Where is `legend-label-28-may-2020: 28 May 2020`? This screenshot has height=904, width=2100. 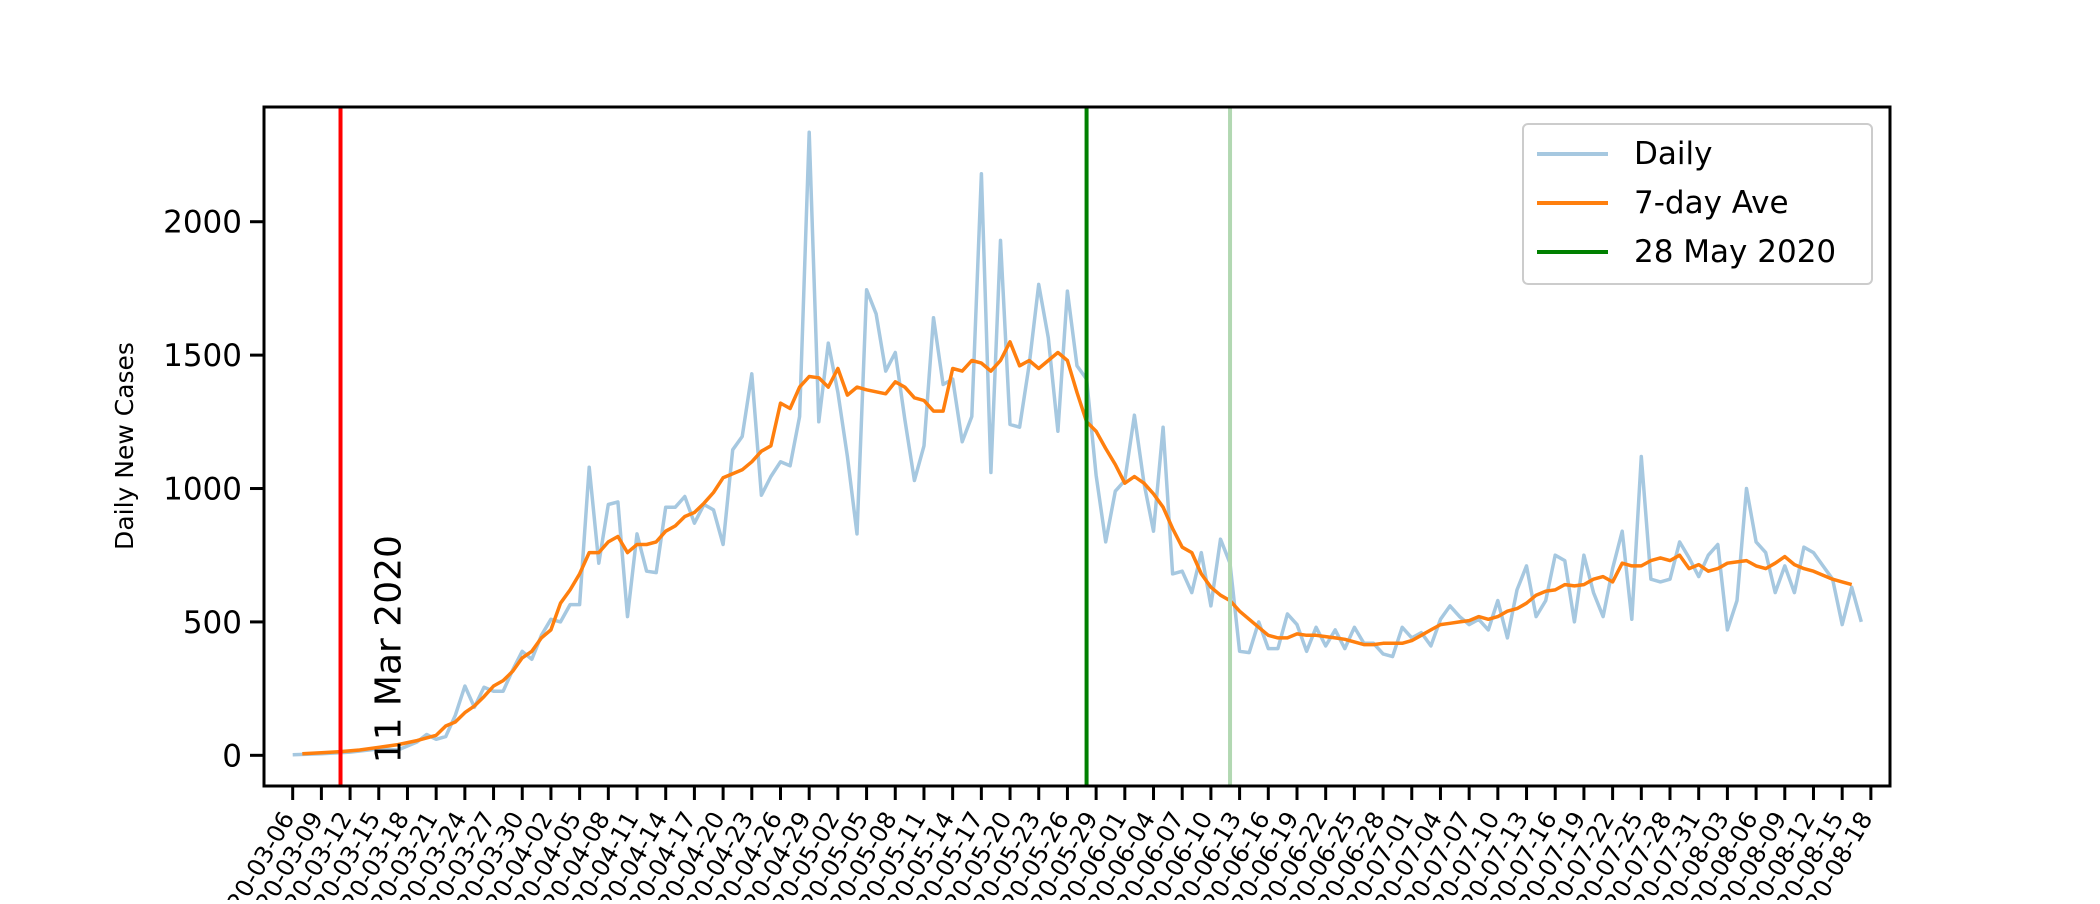 legend-label-28-may-2020: 28 May 2020 is located at coordinates (1735, 252).